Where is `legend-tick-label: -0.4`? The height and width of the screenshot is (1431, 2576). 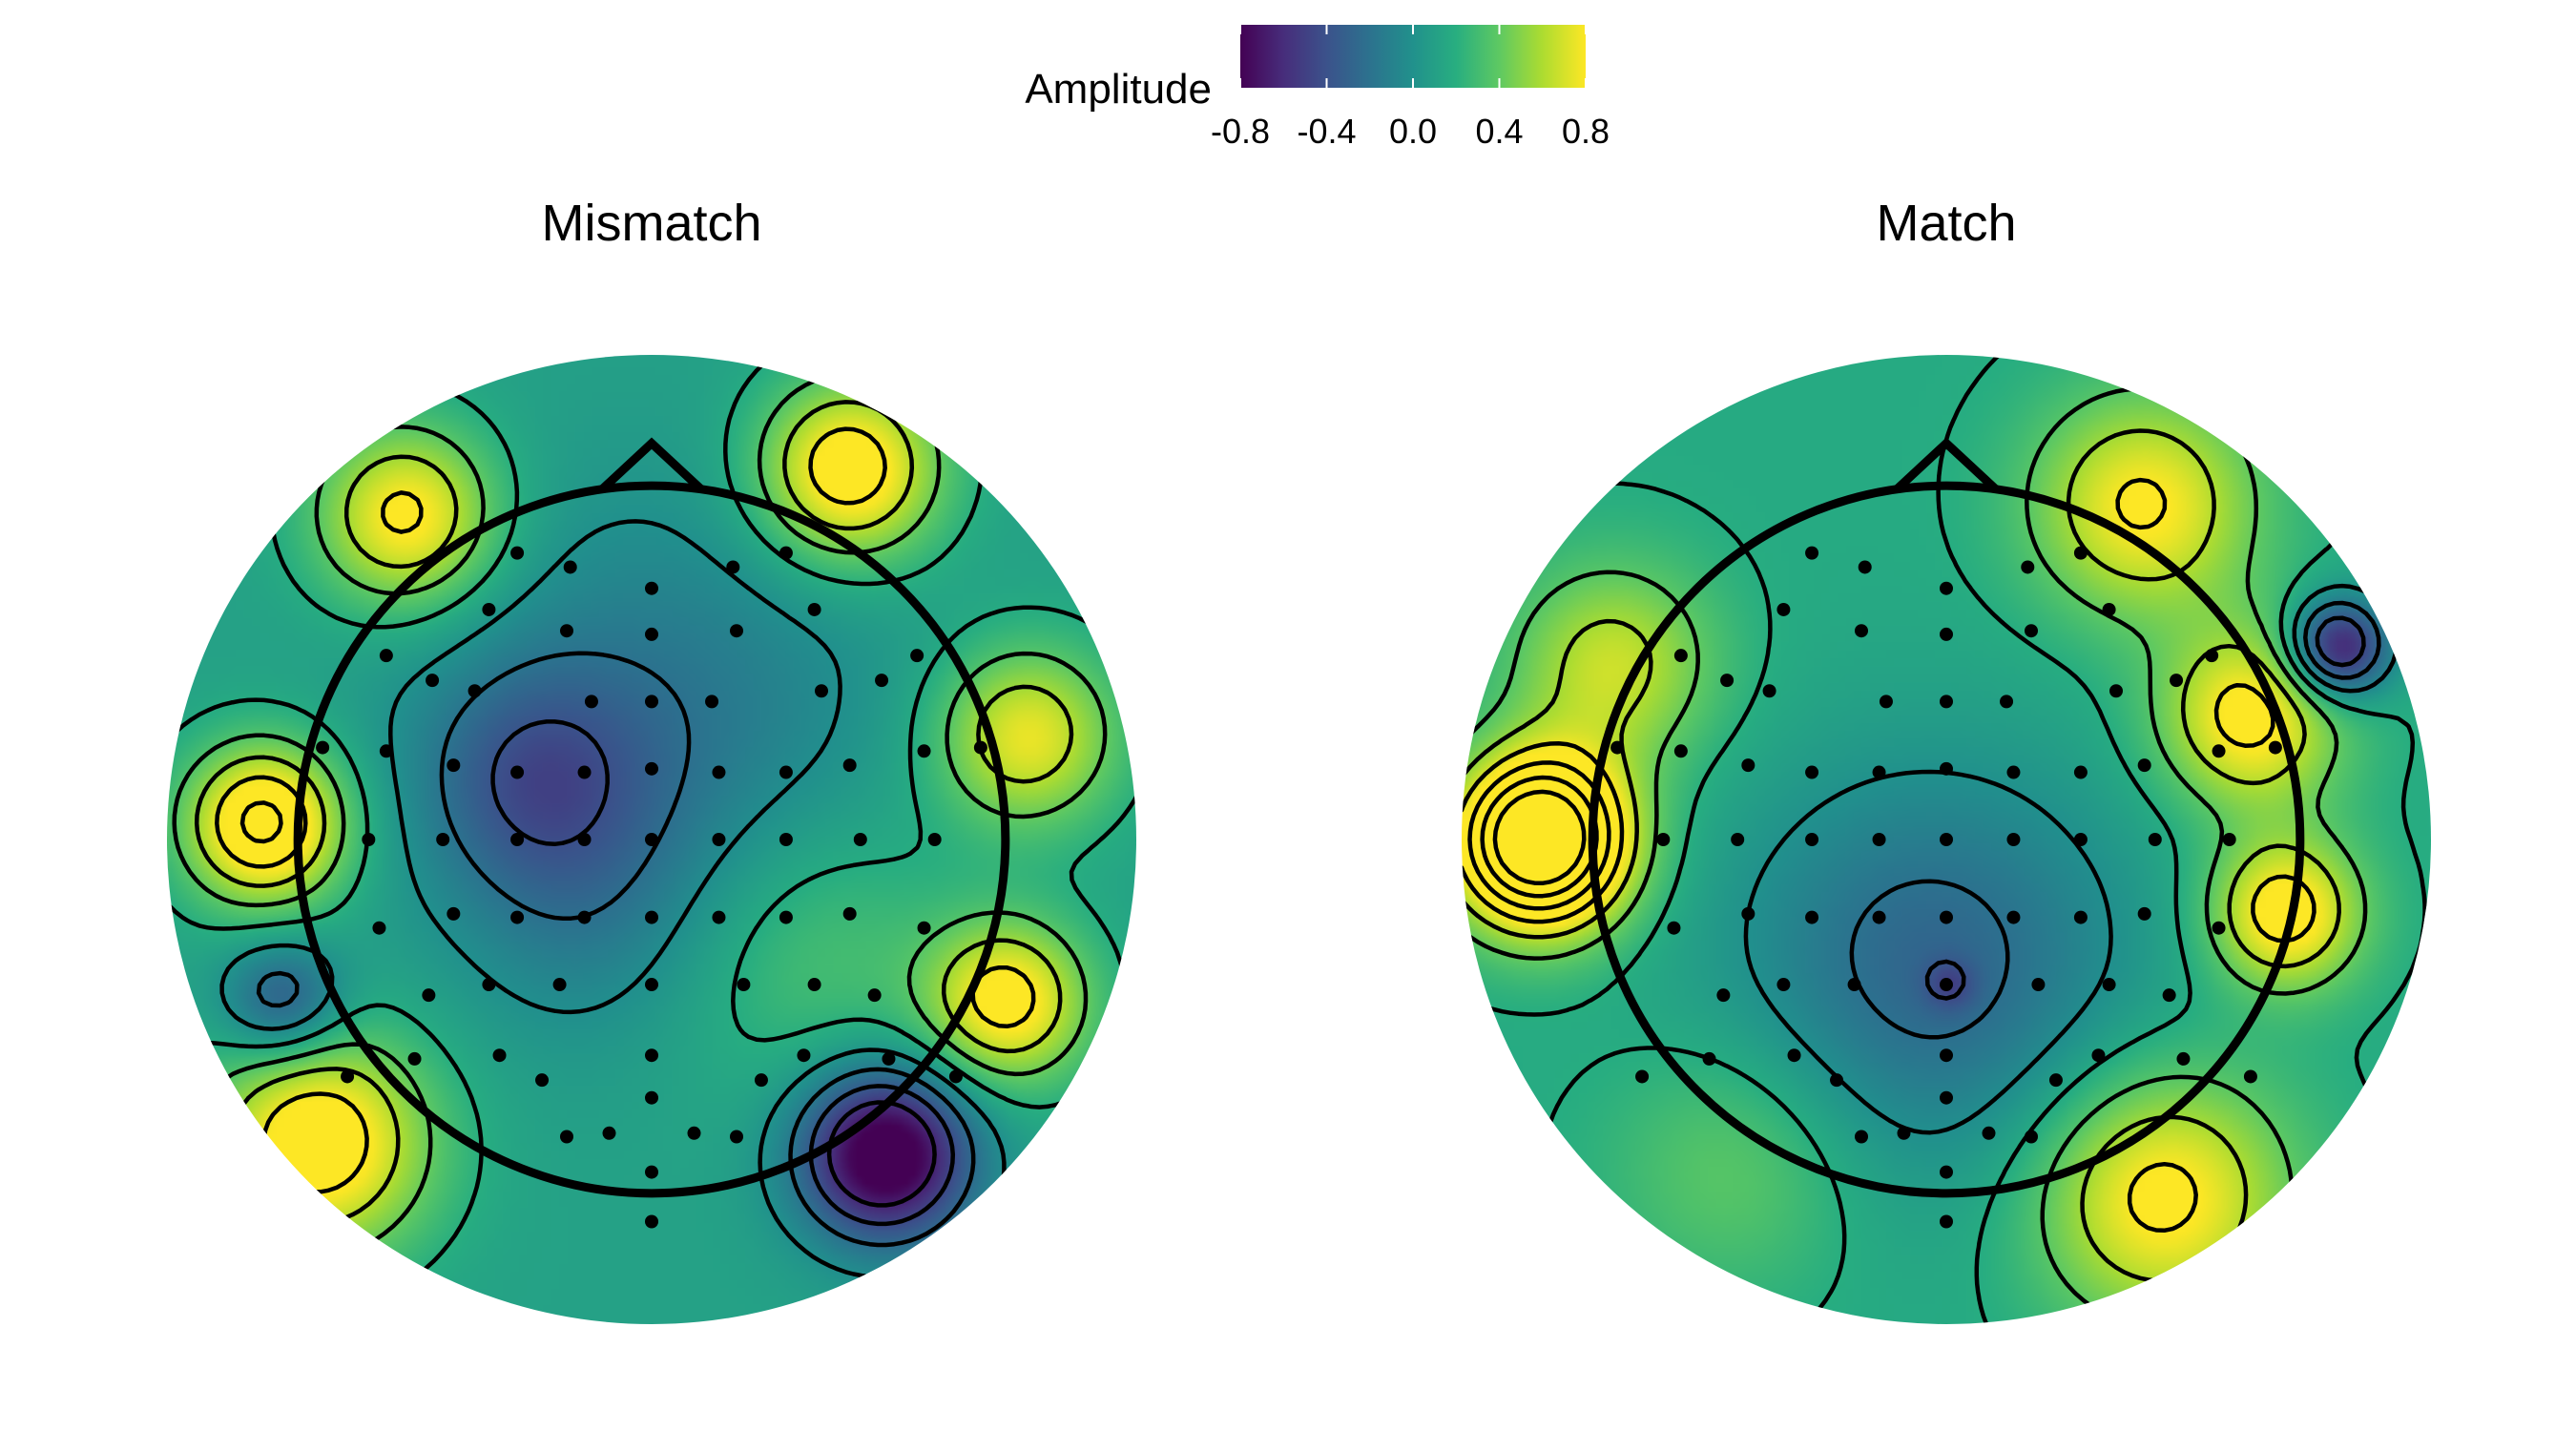 legend-tick-label: -0.4 is located at coordinates (1326, 131).